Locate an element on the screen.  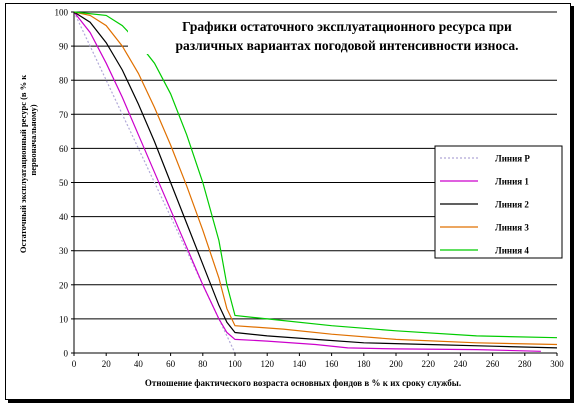
legend-label-3: Линия 3 is located at coordinates (512, 228).